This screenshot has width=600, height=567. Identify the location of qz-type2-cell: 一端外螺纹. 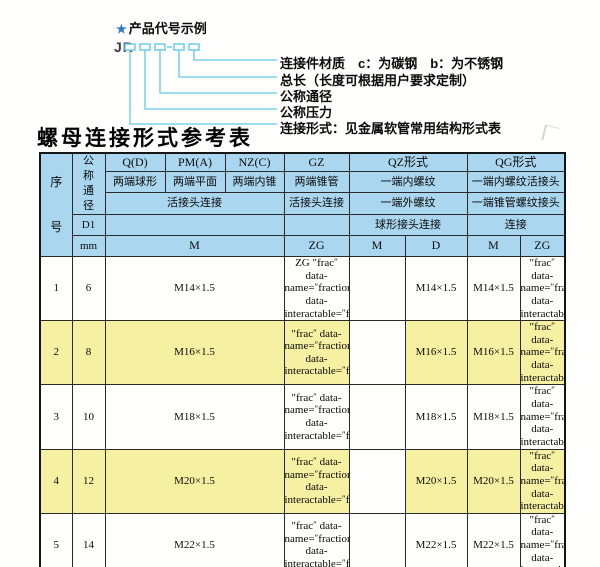
(408, 203).